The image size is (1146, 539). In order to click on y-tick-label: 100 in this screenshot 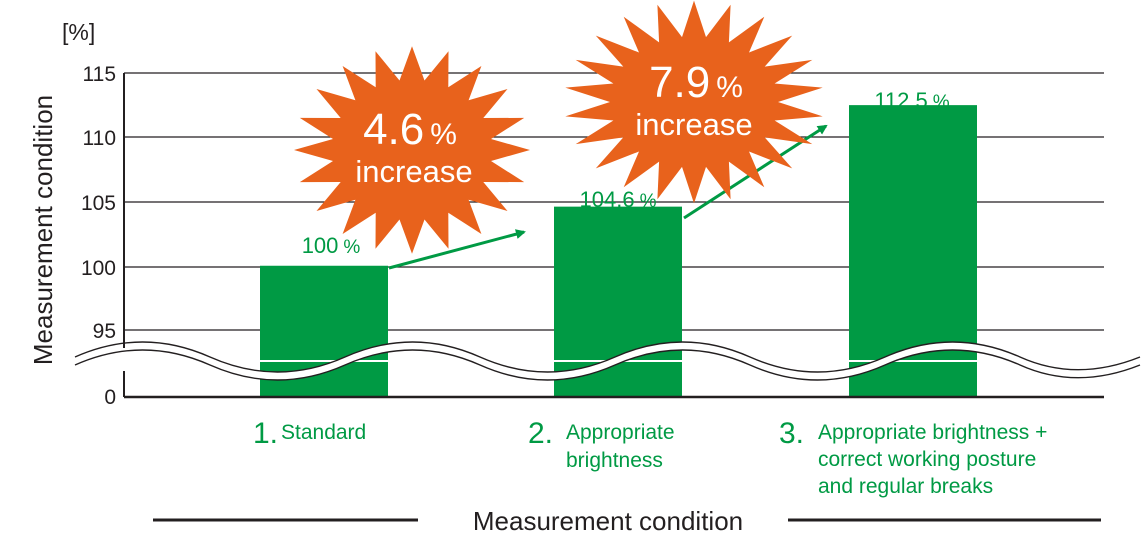, I will do `click(98, 268)`.